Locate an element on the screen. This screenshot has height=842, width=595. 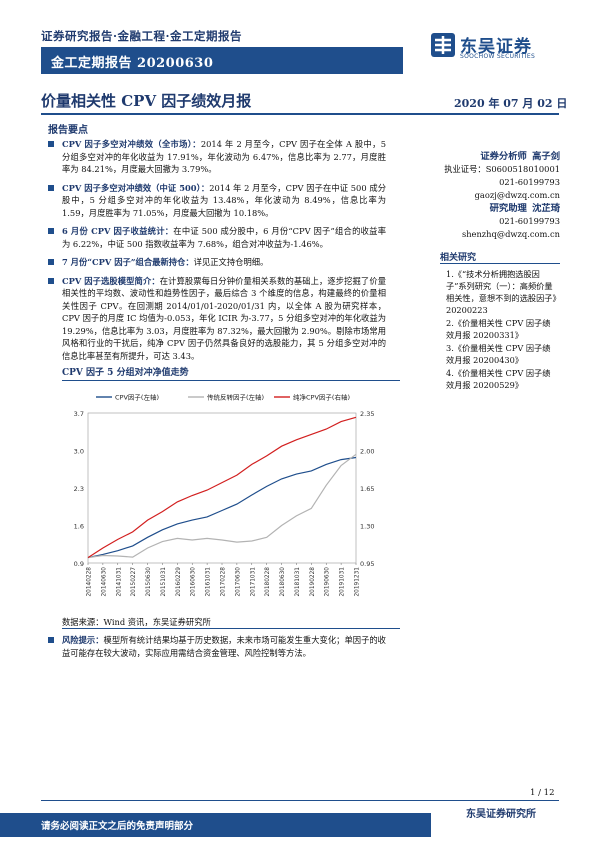
paragraph-text: 详见正文持仓明细。 is located at coordinates (231, 262).